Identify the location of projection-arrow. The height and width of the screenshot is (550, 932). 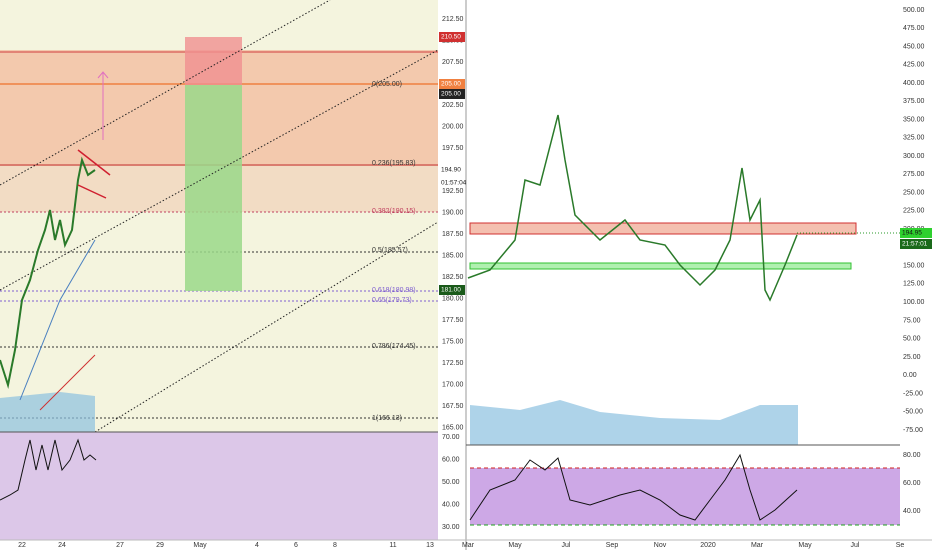
(103, 75).